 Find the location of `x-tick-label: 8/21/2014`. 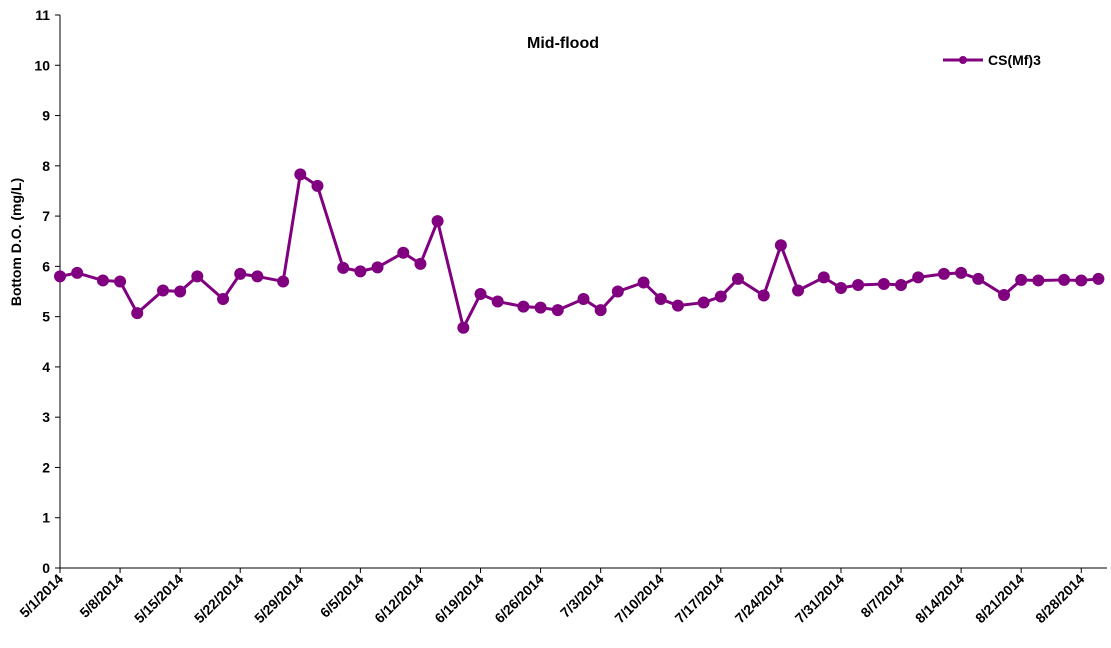

x-tick-label: 8/21/2014 is located at coordinates (1000, 599).